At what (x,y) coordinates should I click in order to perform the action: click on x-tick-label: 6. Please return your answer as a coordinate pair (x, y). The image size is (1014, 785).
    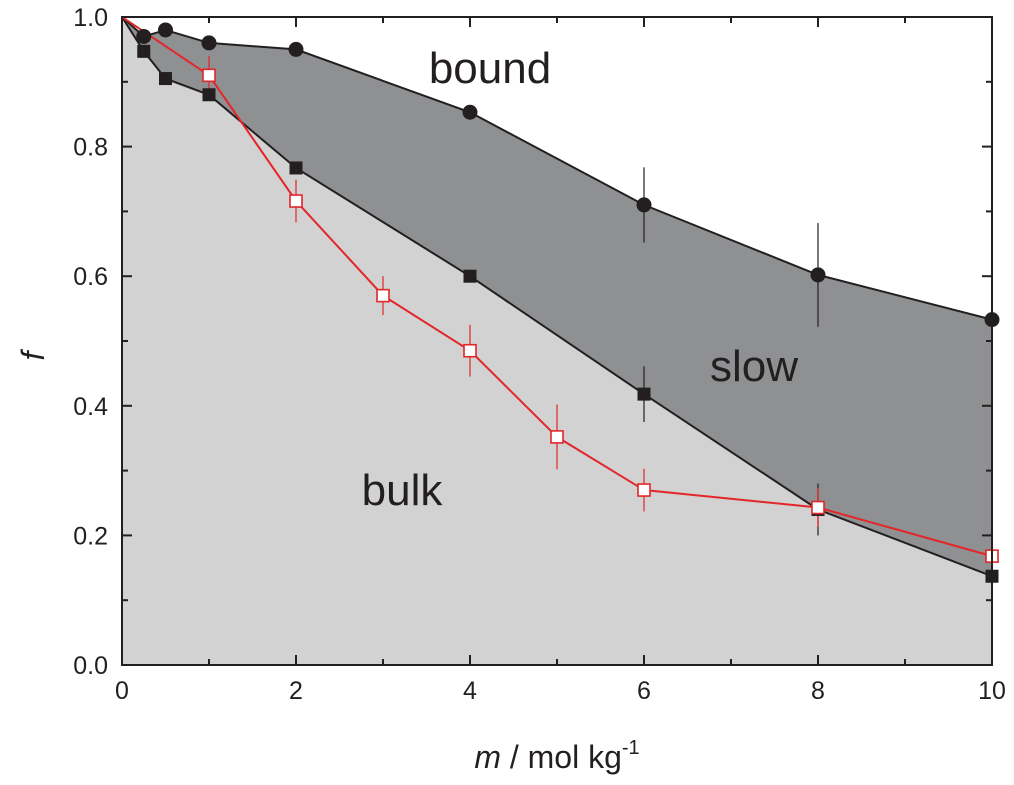
    Looking at the image, I should click on (644, 691).